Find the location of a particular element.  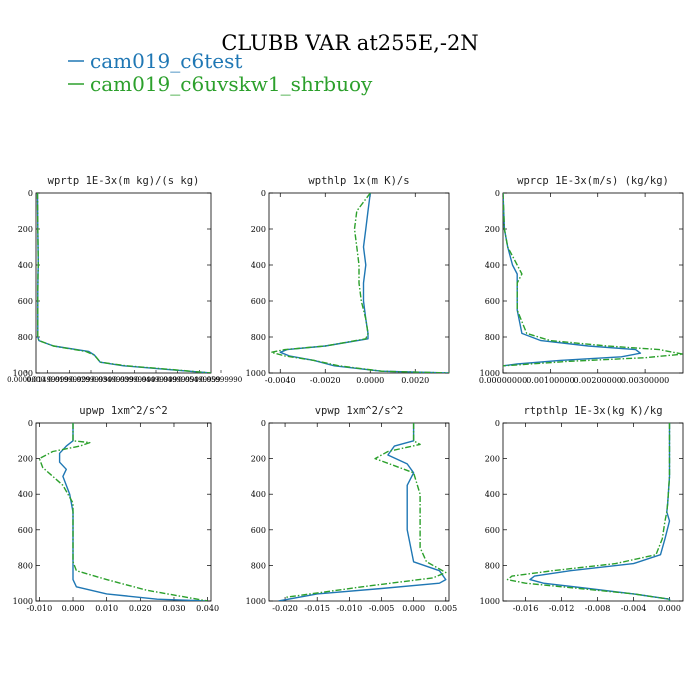

x-tick-label: 0.01999999 is located at coordinates (69, 380).